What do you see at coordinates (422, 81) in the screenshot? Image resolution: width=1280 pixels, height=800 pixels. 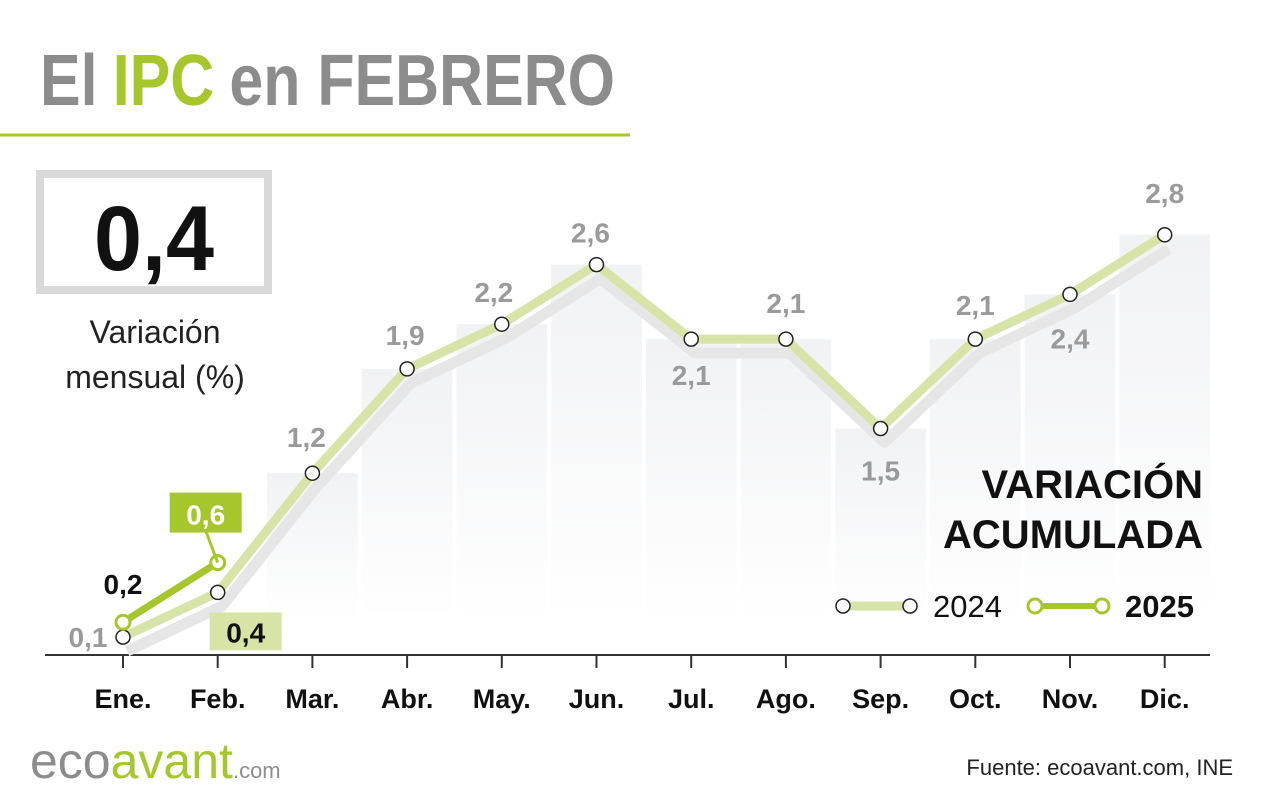 I see `title-segment: en FEBRERO` at bounding box center [422, 81].